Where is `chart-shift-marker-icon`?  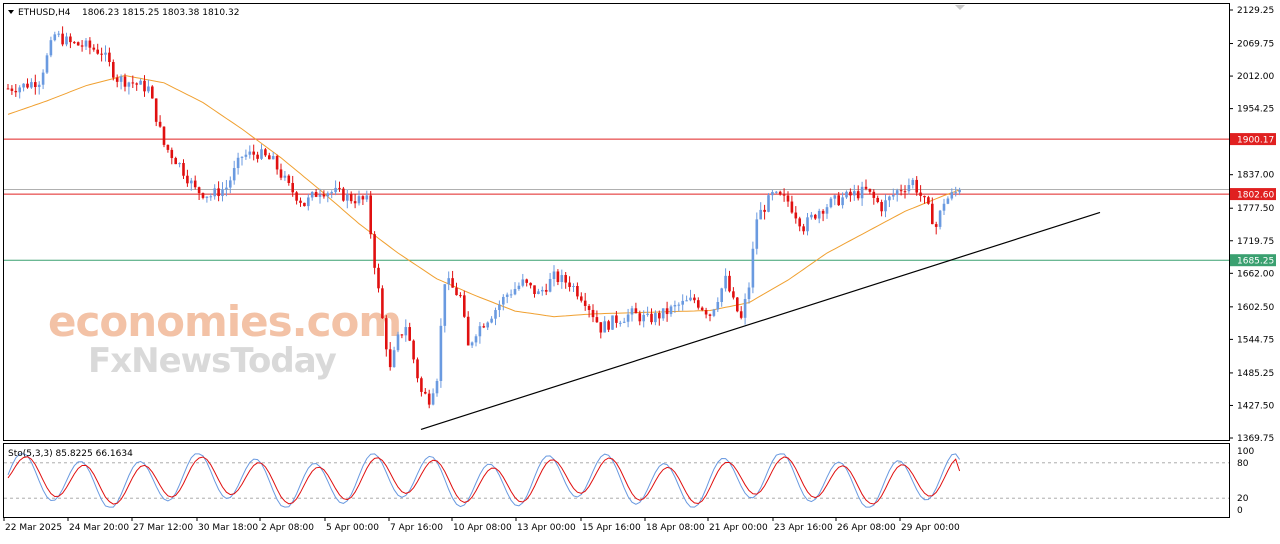
chart-shift-marker-icon is located at coordinates (960, 7).